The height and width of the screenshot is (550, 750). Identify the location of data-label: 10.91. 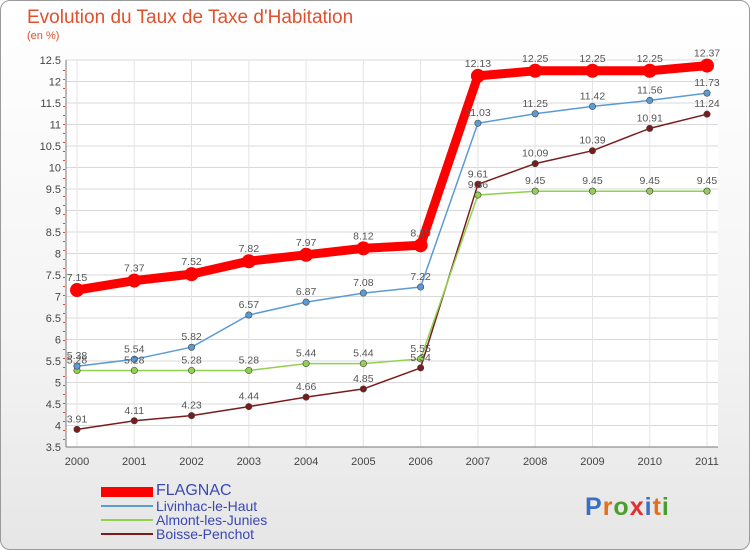
(650, 118).